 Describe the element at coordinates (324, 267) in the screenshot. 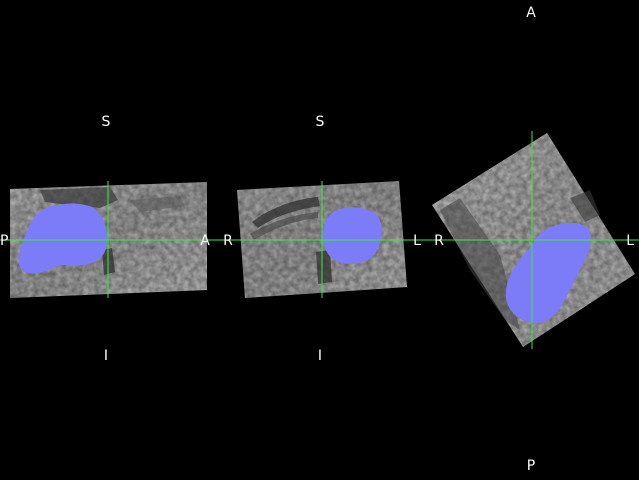

I see `coronal-dark-structure` at that location.